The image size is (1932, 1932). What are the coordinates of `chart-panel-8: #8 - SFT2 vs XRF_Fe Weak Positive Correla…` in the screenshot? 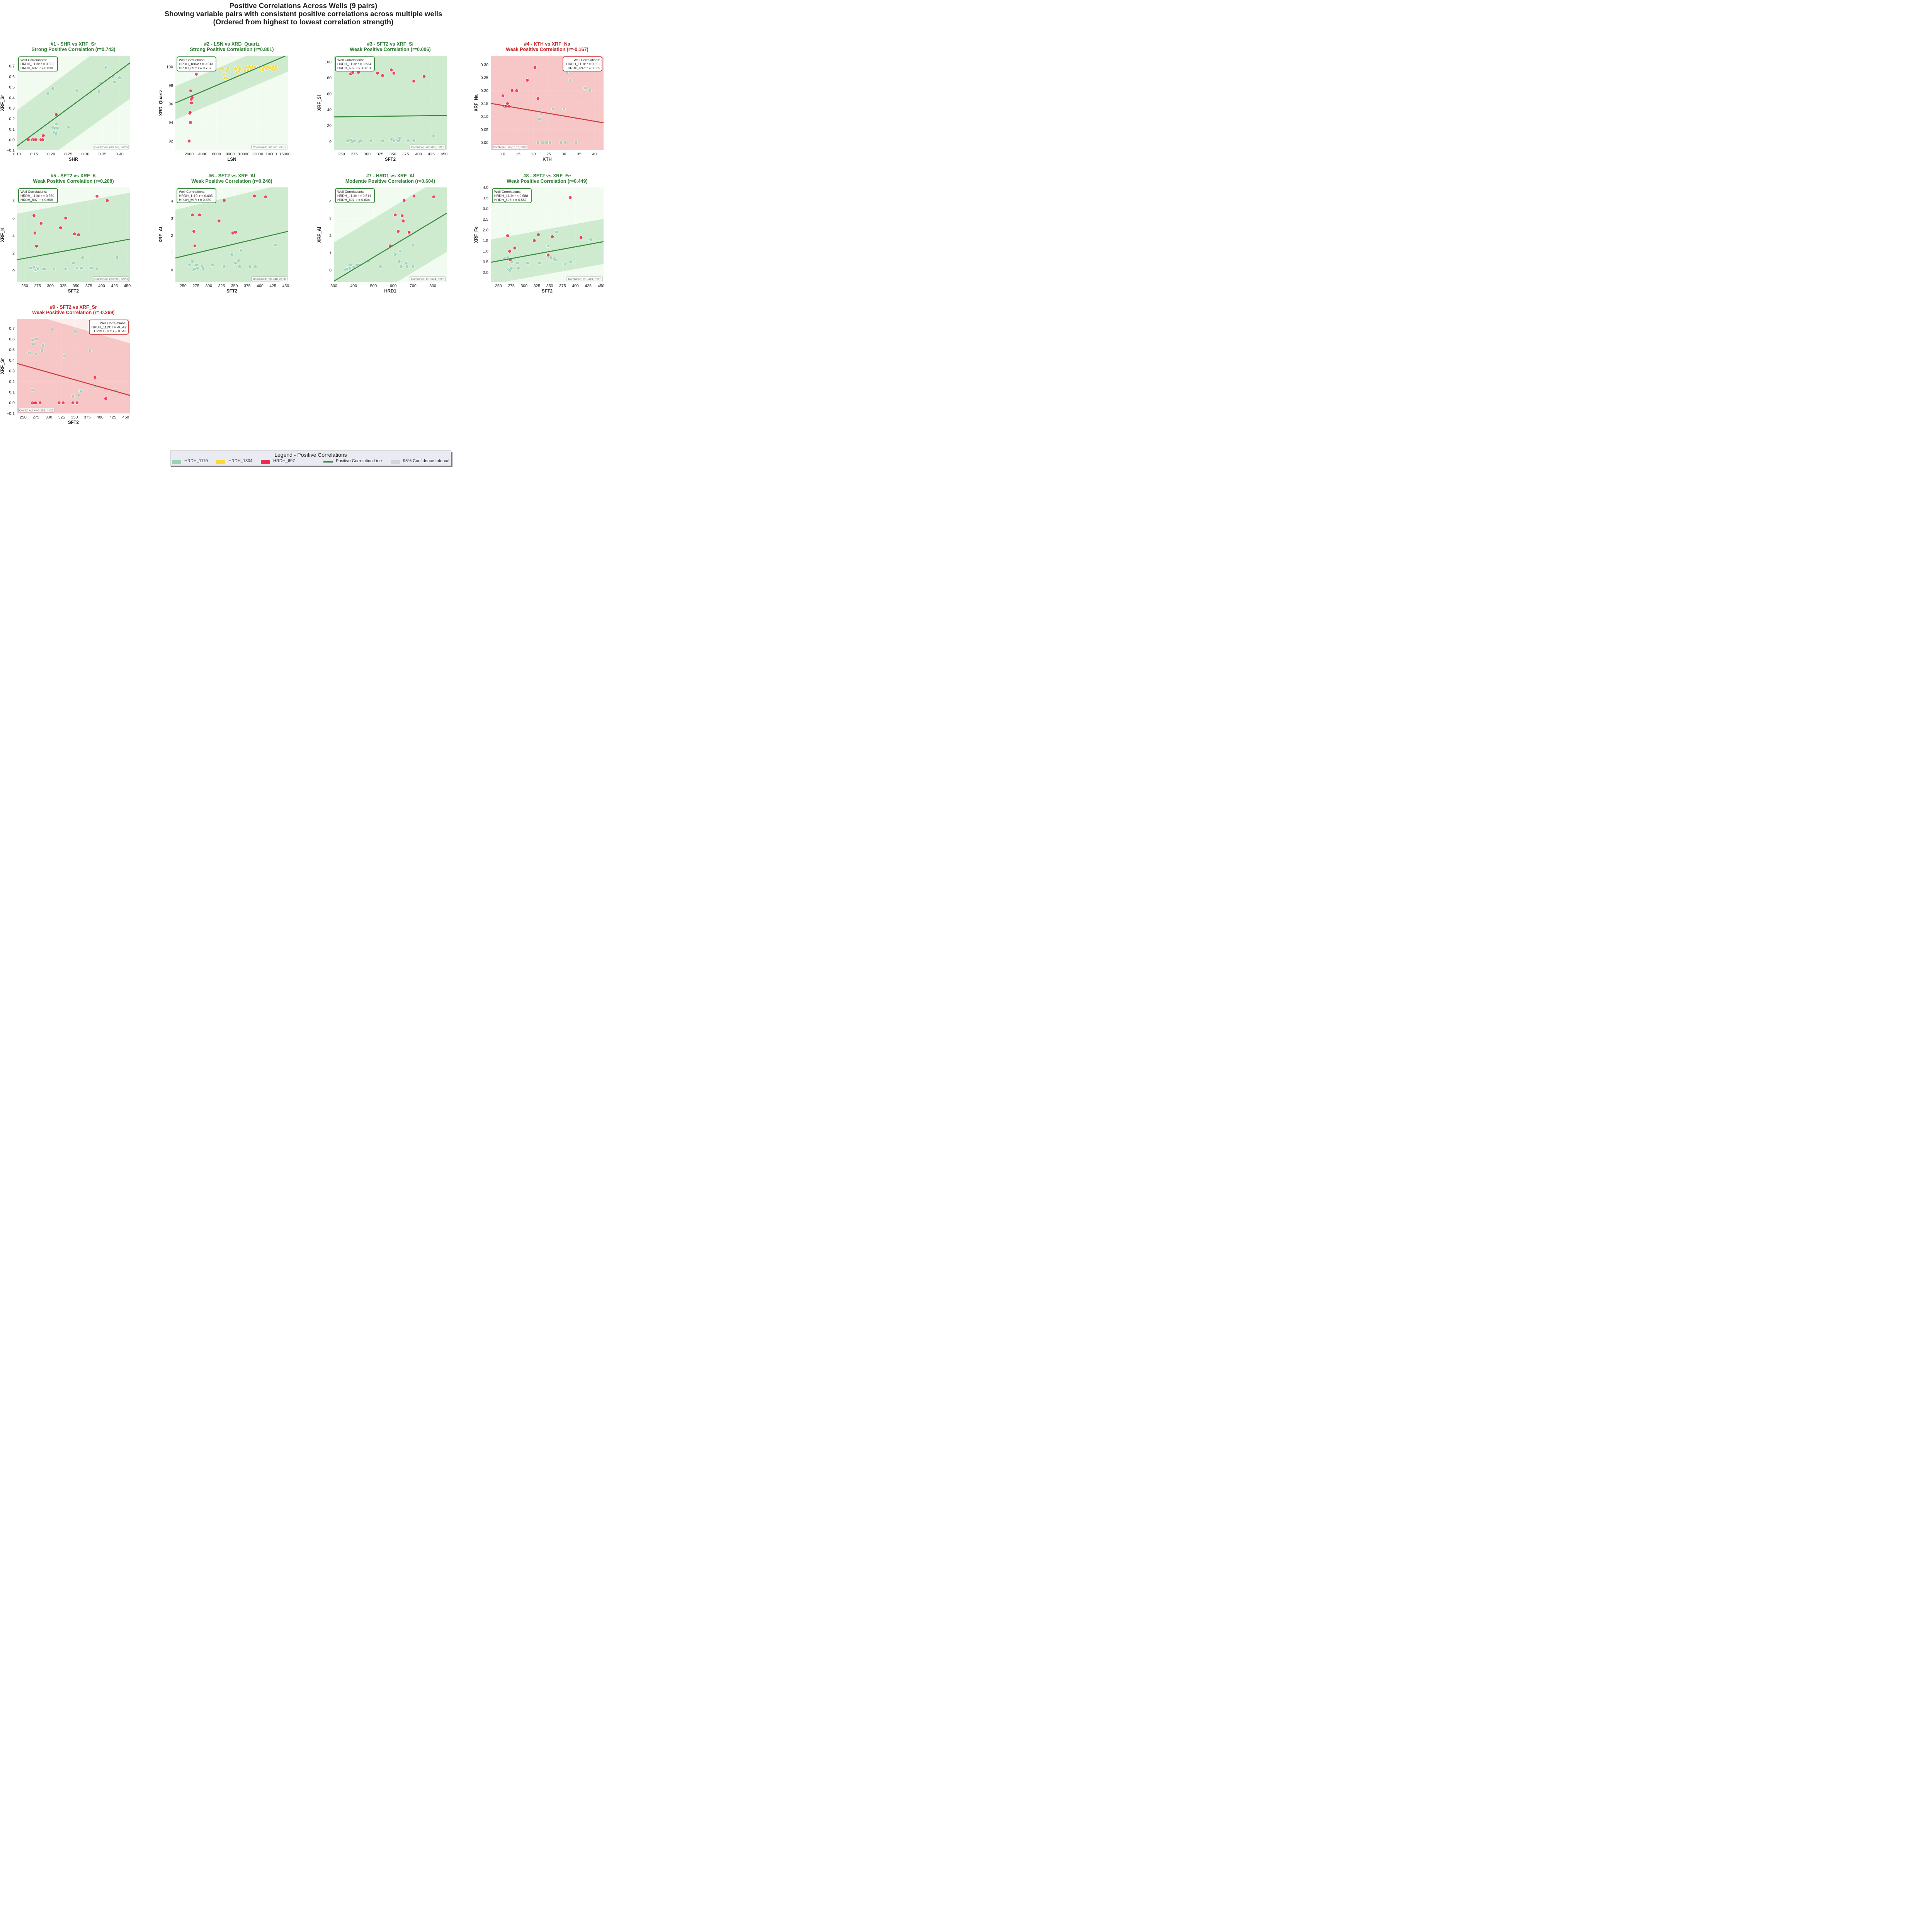 It's located at (540, 233).